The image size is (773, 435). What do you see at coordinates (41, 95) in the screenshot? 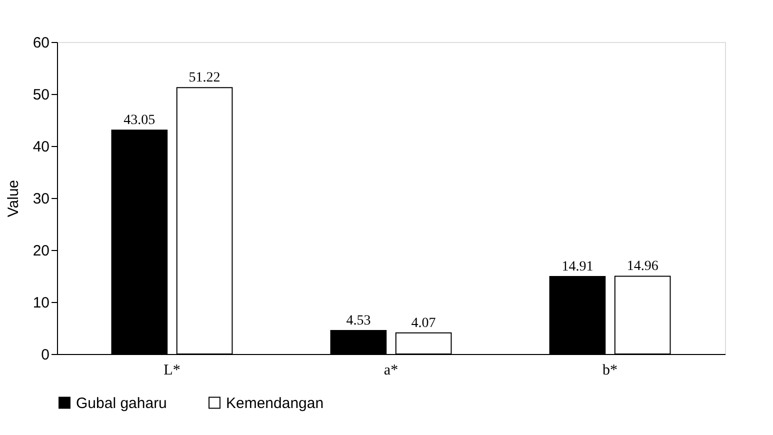
I see `y-tick-label: 50` at bounding box center [41, 95].